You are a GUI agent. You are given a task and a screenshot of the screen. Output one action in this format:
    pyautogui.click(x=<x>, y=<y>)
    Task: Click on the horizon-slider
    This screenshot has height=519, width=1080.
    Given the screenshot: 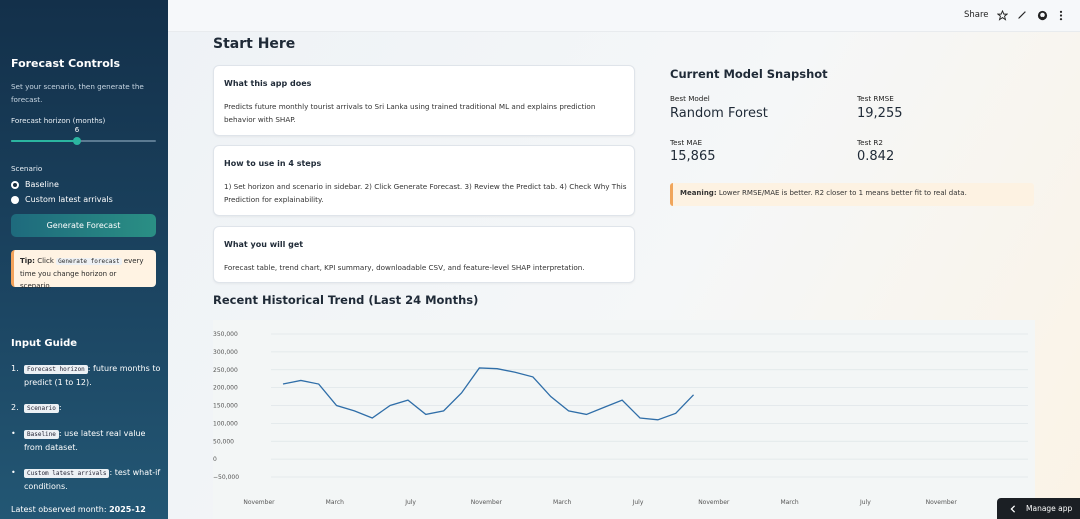 What is the action you would take?
    pyautogui.click(x=83, y=141)
    